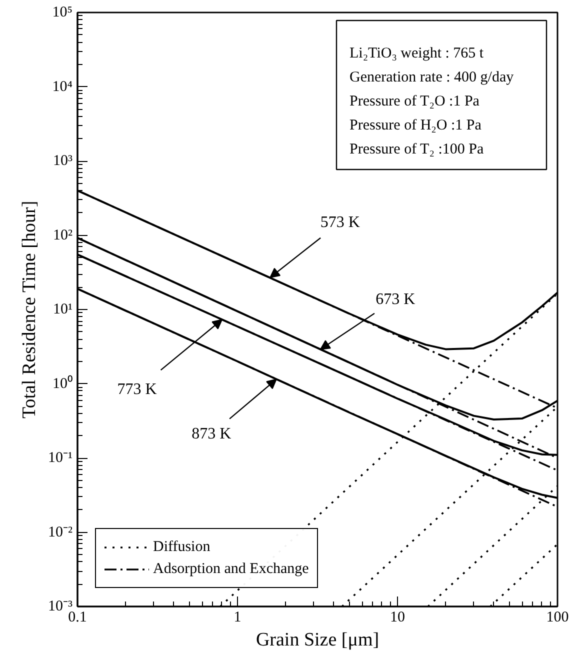  I want to click on x-tick-label: 100, so click(557, 618).